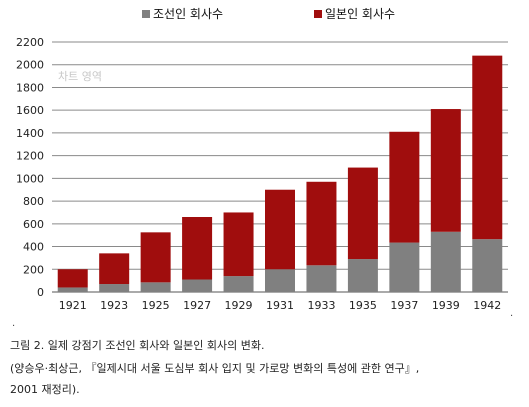 The height and width of the screenshot is (407, 529). What do you see at coordinates (73, 305) in the screenshot?
I see `x-tick-label: 1921` at bounding box center [73, 305].